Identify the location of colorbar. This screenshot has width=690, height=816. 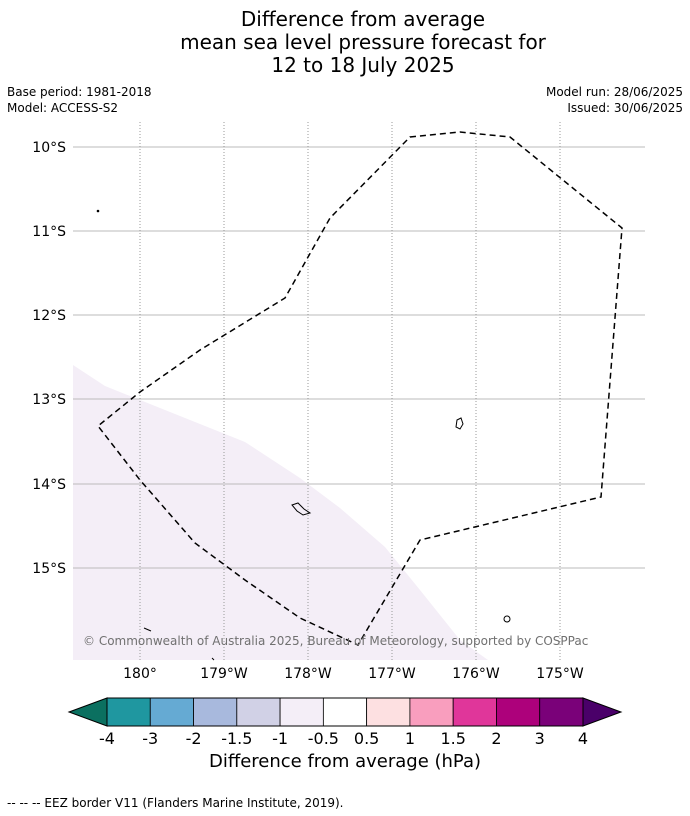
(345, 712).